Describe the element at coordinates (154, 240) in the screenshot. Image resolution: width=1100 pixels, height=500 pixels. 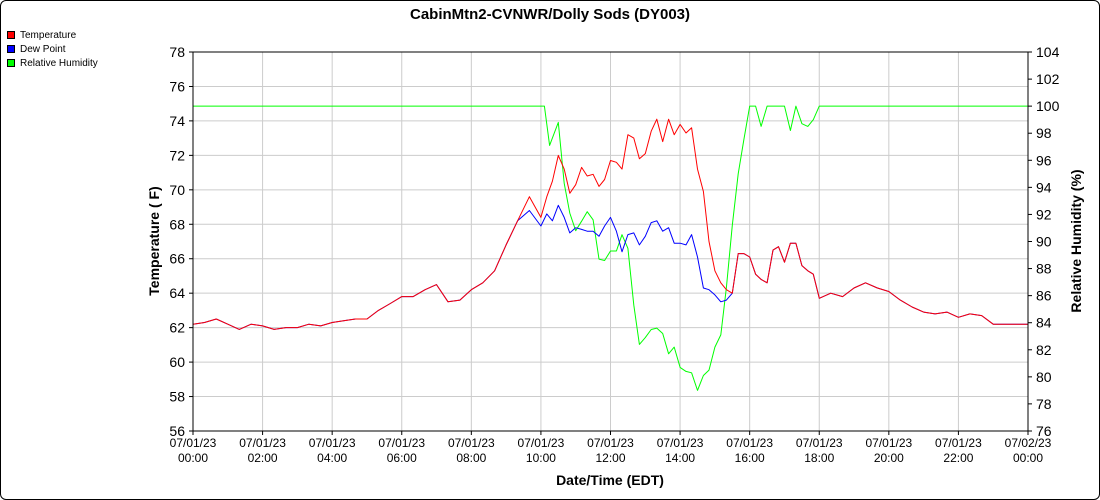
I see `y-axis-label: Temperature ( F)` at that location.